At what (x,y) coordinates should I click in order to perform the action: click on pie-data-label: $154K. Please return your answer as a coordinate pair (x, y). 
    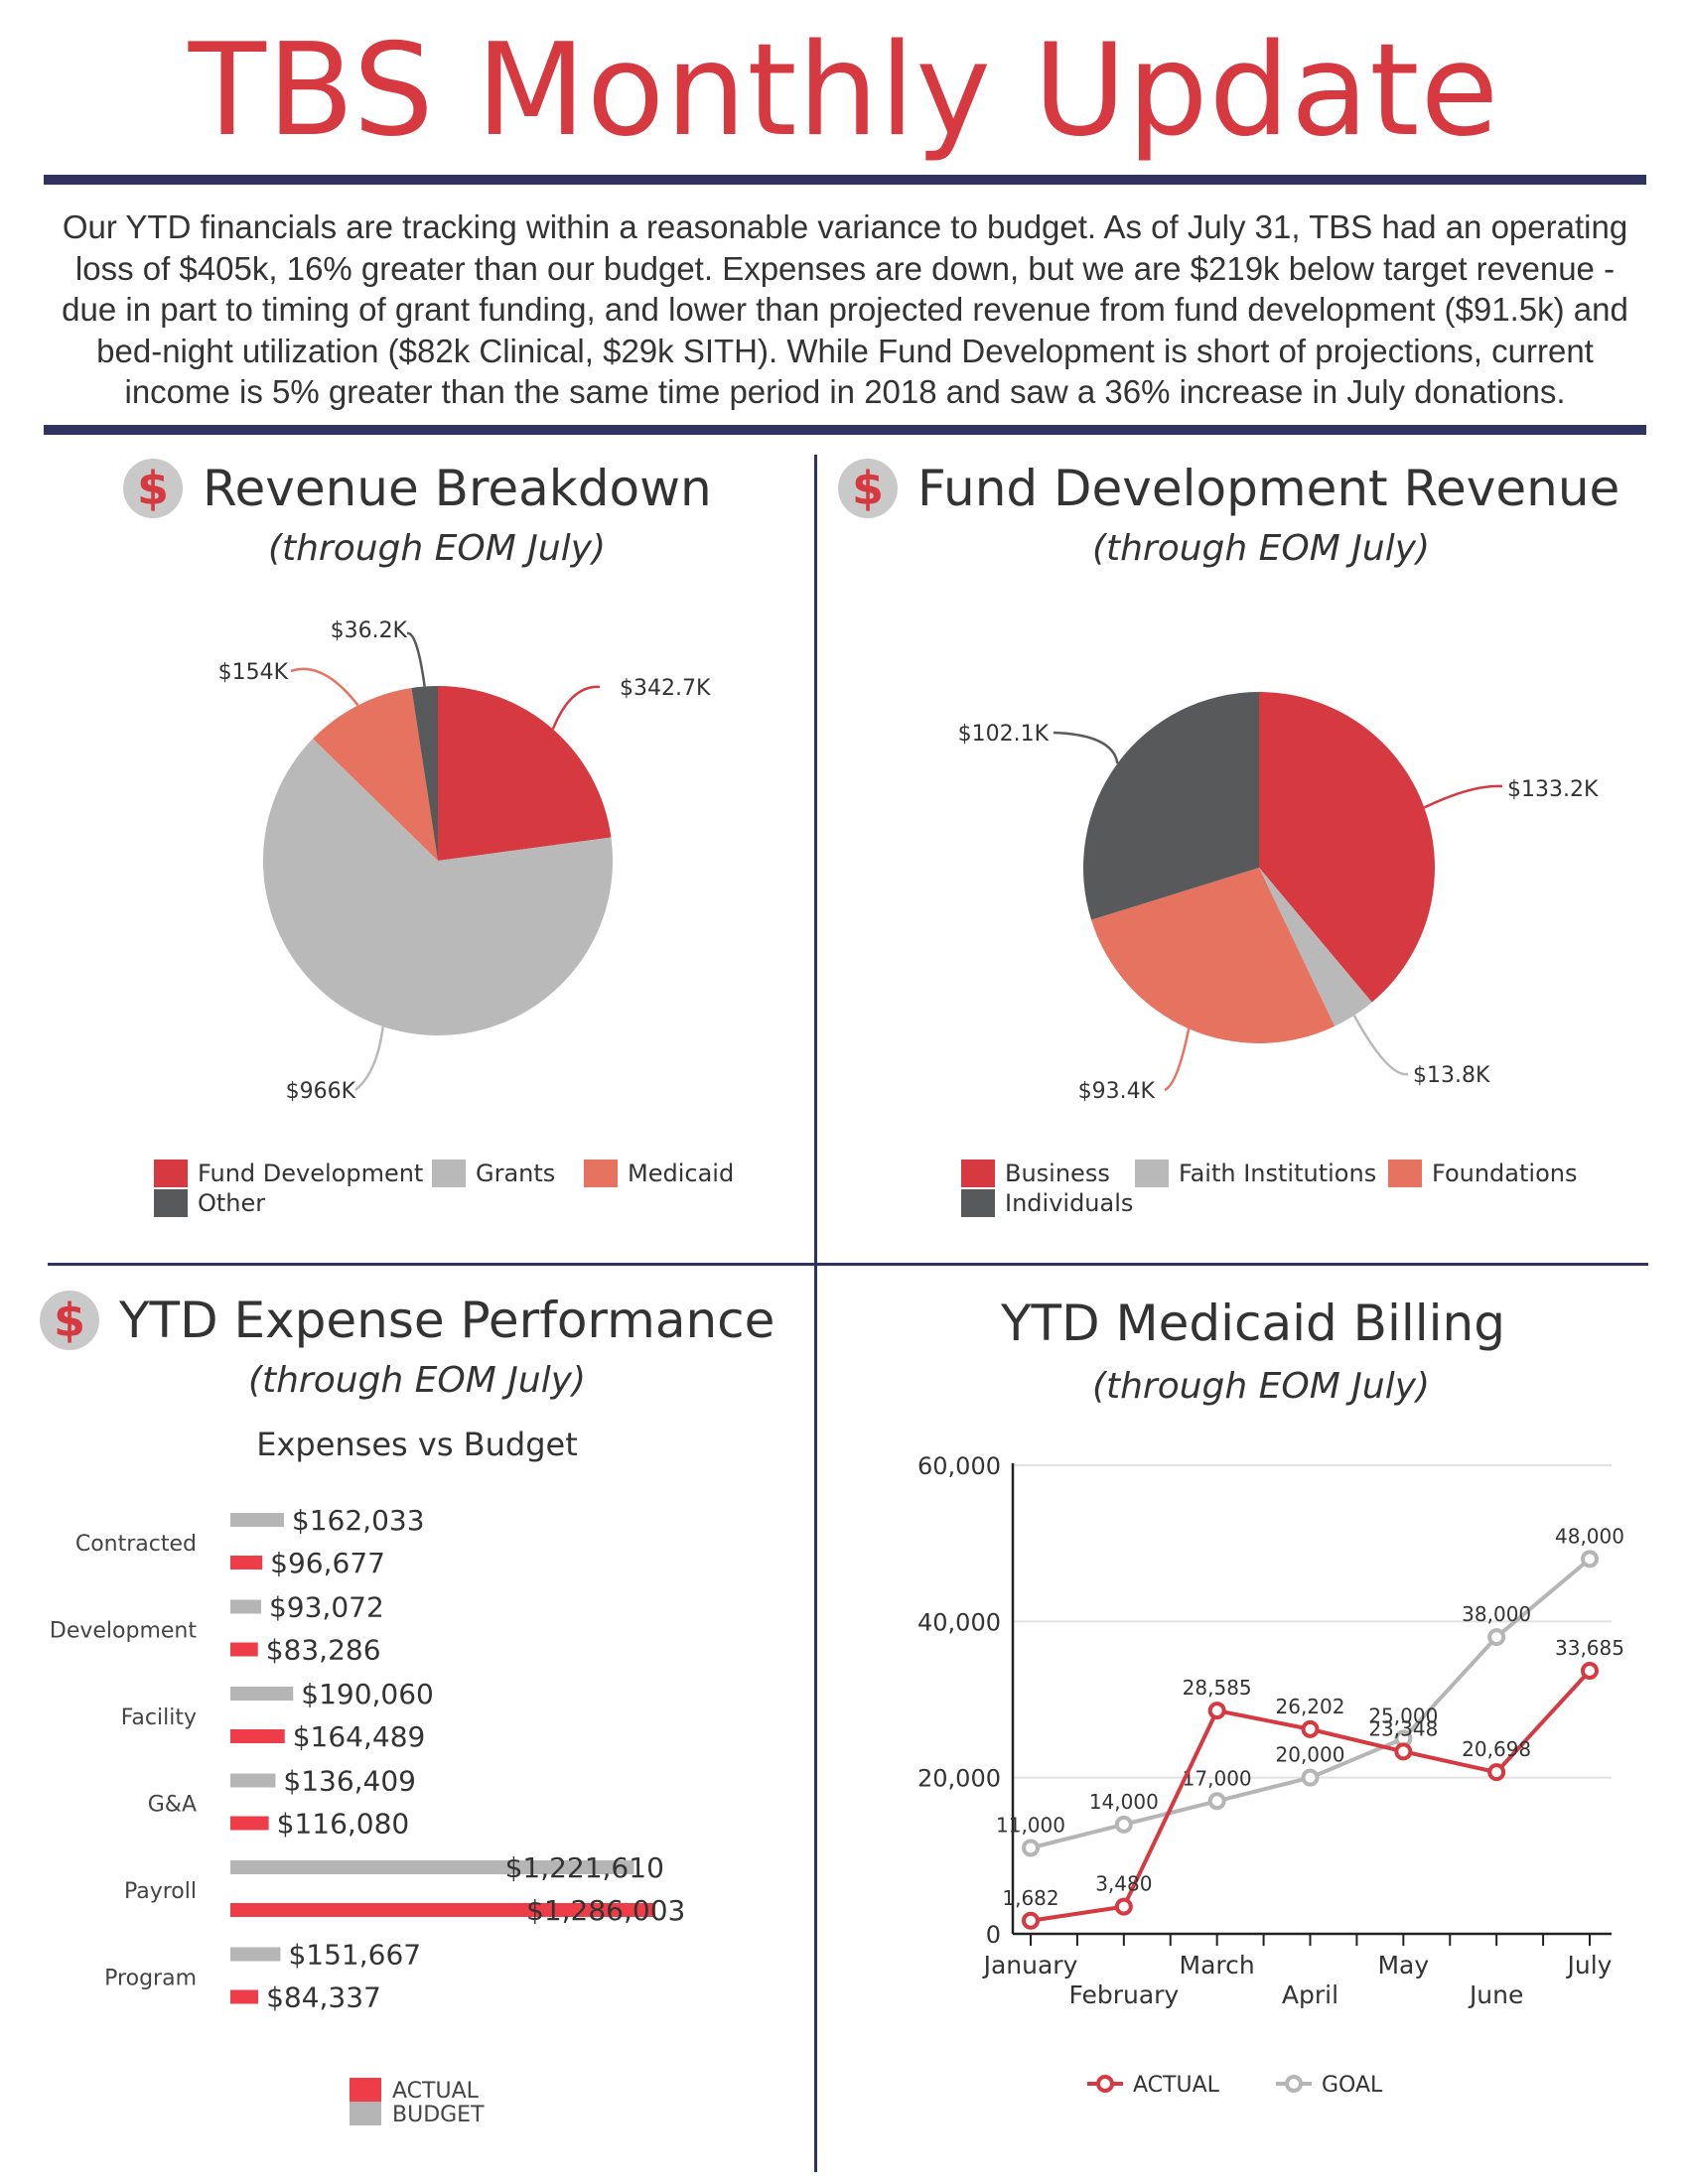
    Looking at the image, I should click on (253, 672).